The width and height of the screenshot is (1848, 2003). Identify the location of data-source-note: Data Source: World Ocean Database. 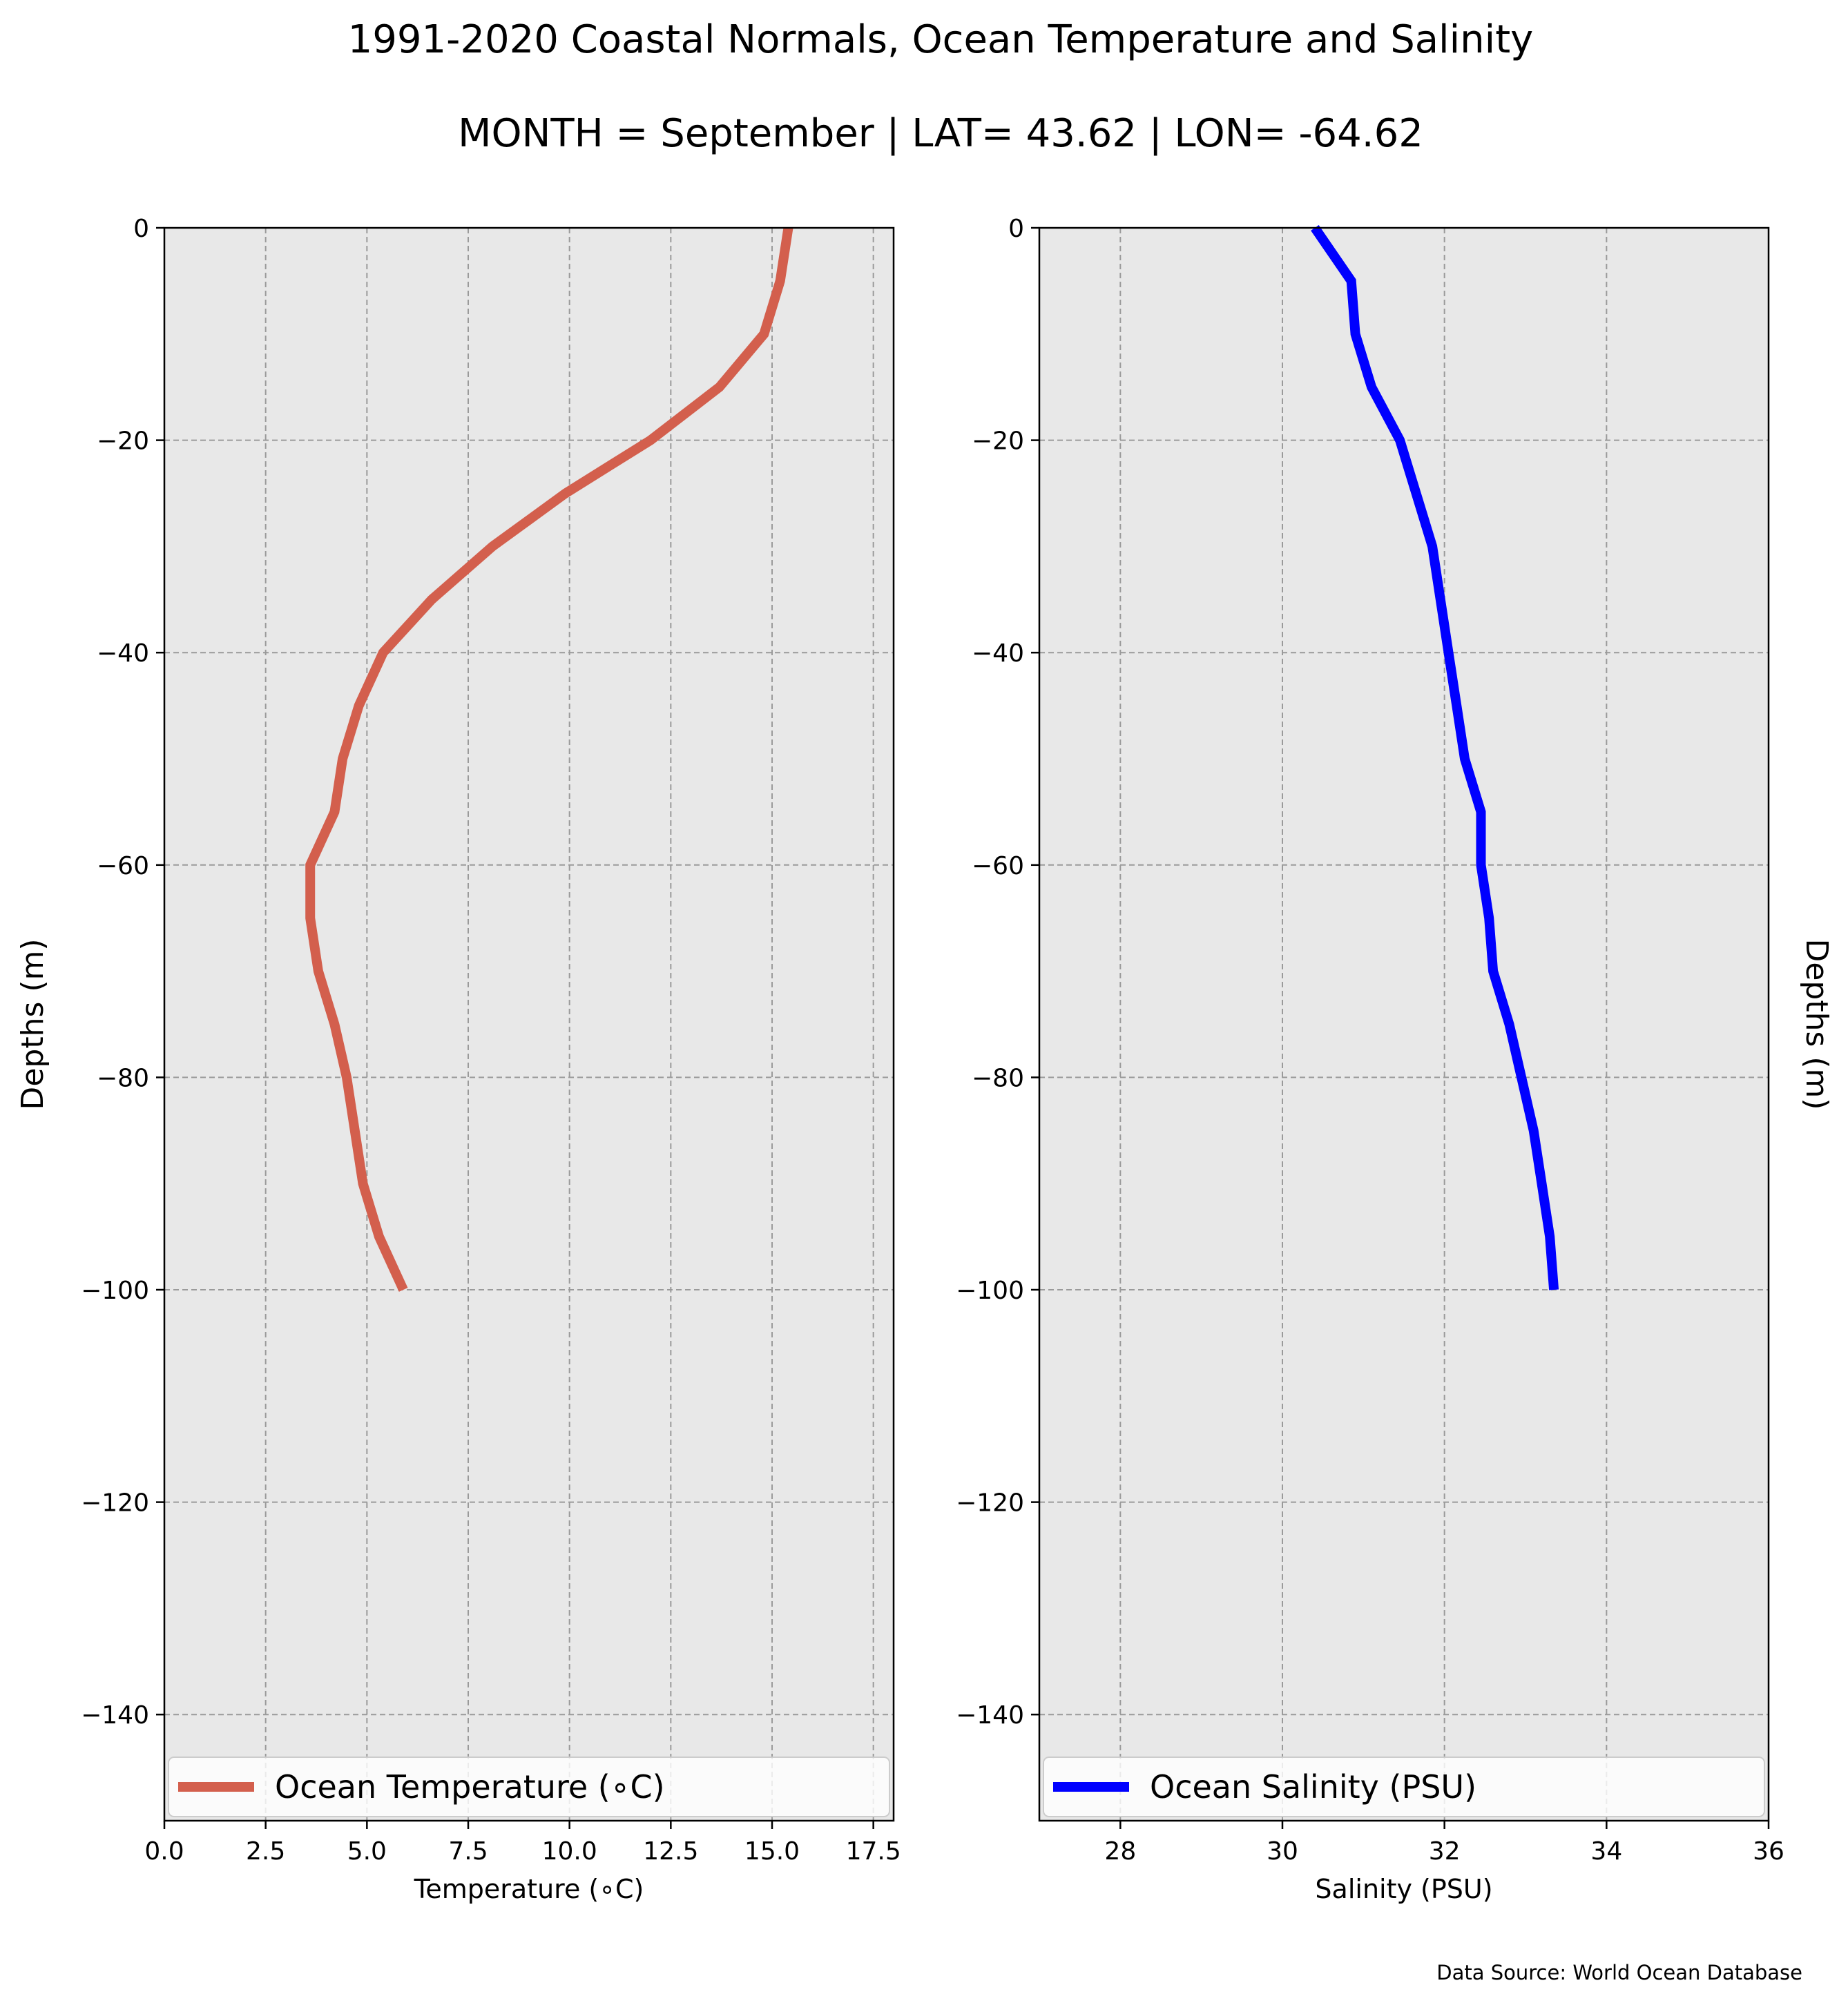
(1619, 1973).